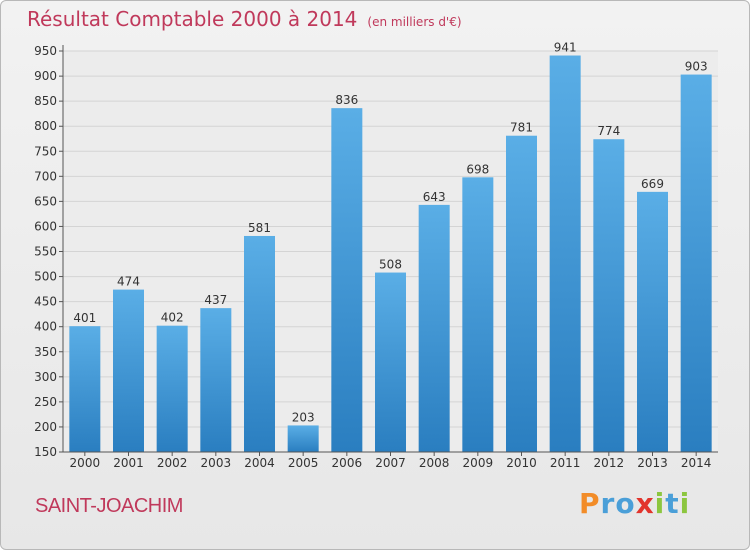 This screenshot has width=750, height=550. I want to click on data-label: 581, so click(259, 228).